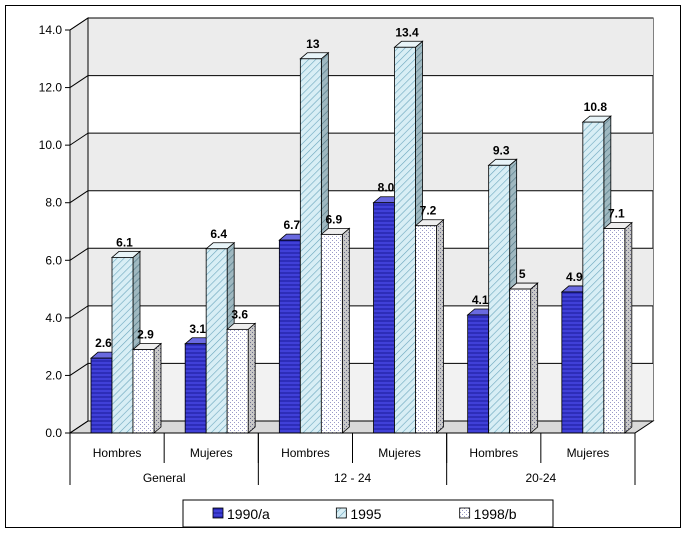 The height and width of the screenshot is (534, 688). What do you see at coordinates (386, 188) in the screenshot?
I see `data-label: 8.0` at bounding box center [386, 188].